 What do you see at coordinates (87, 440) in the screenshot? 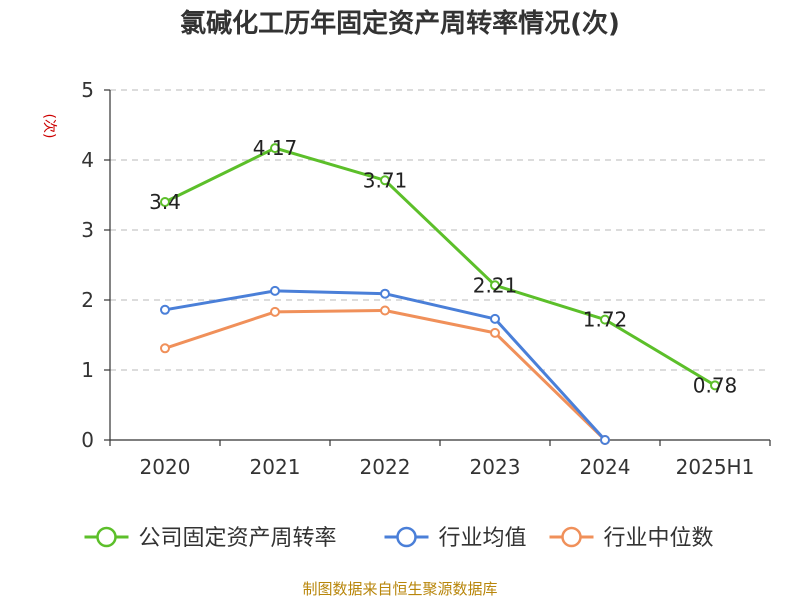
I see `y-tick-label: 0` at bounding box center [87, 440].